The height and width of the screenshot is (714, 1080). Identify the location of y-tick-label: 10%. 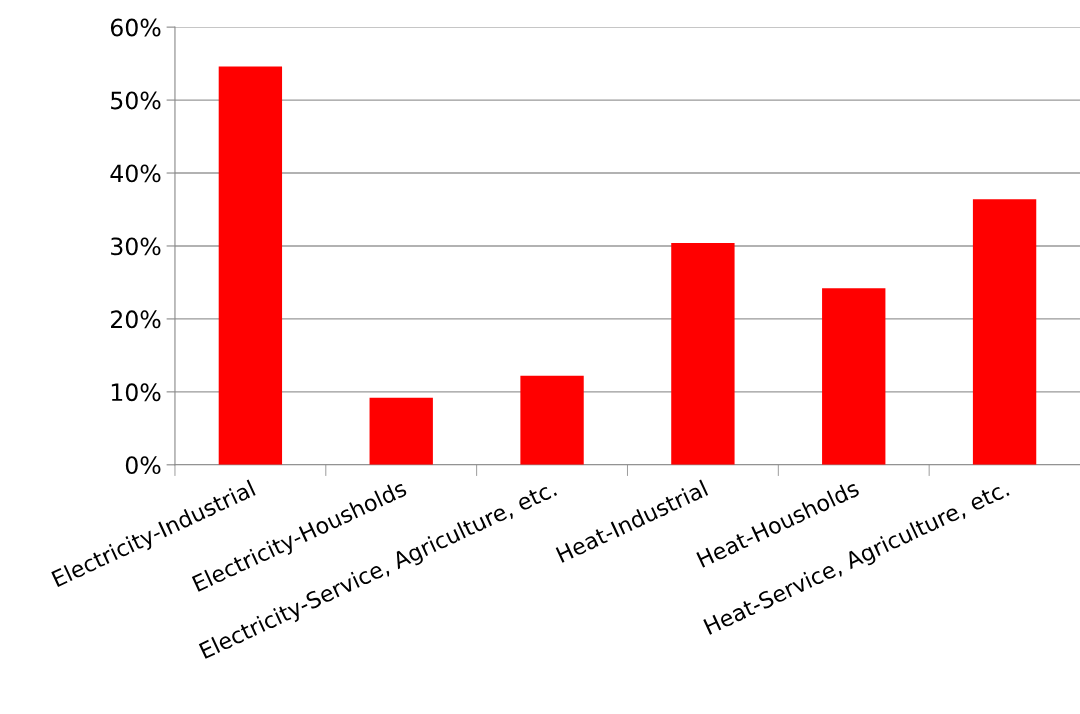
(136, 392).